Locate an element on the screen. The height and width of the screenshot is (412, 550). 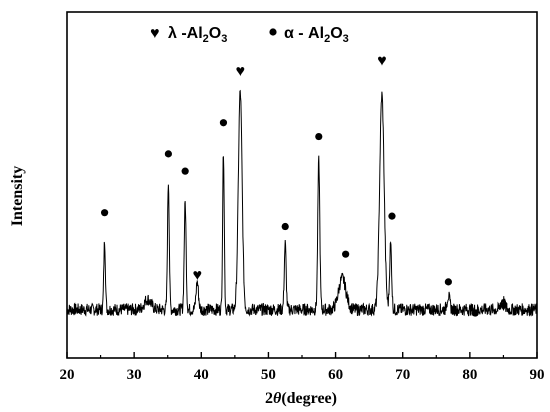
legend: ♥ λ -Al2O3 α - Al2O3 is located at coordinates (249, 35).